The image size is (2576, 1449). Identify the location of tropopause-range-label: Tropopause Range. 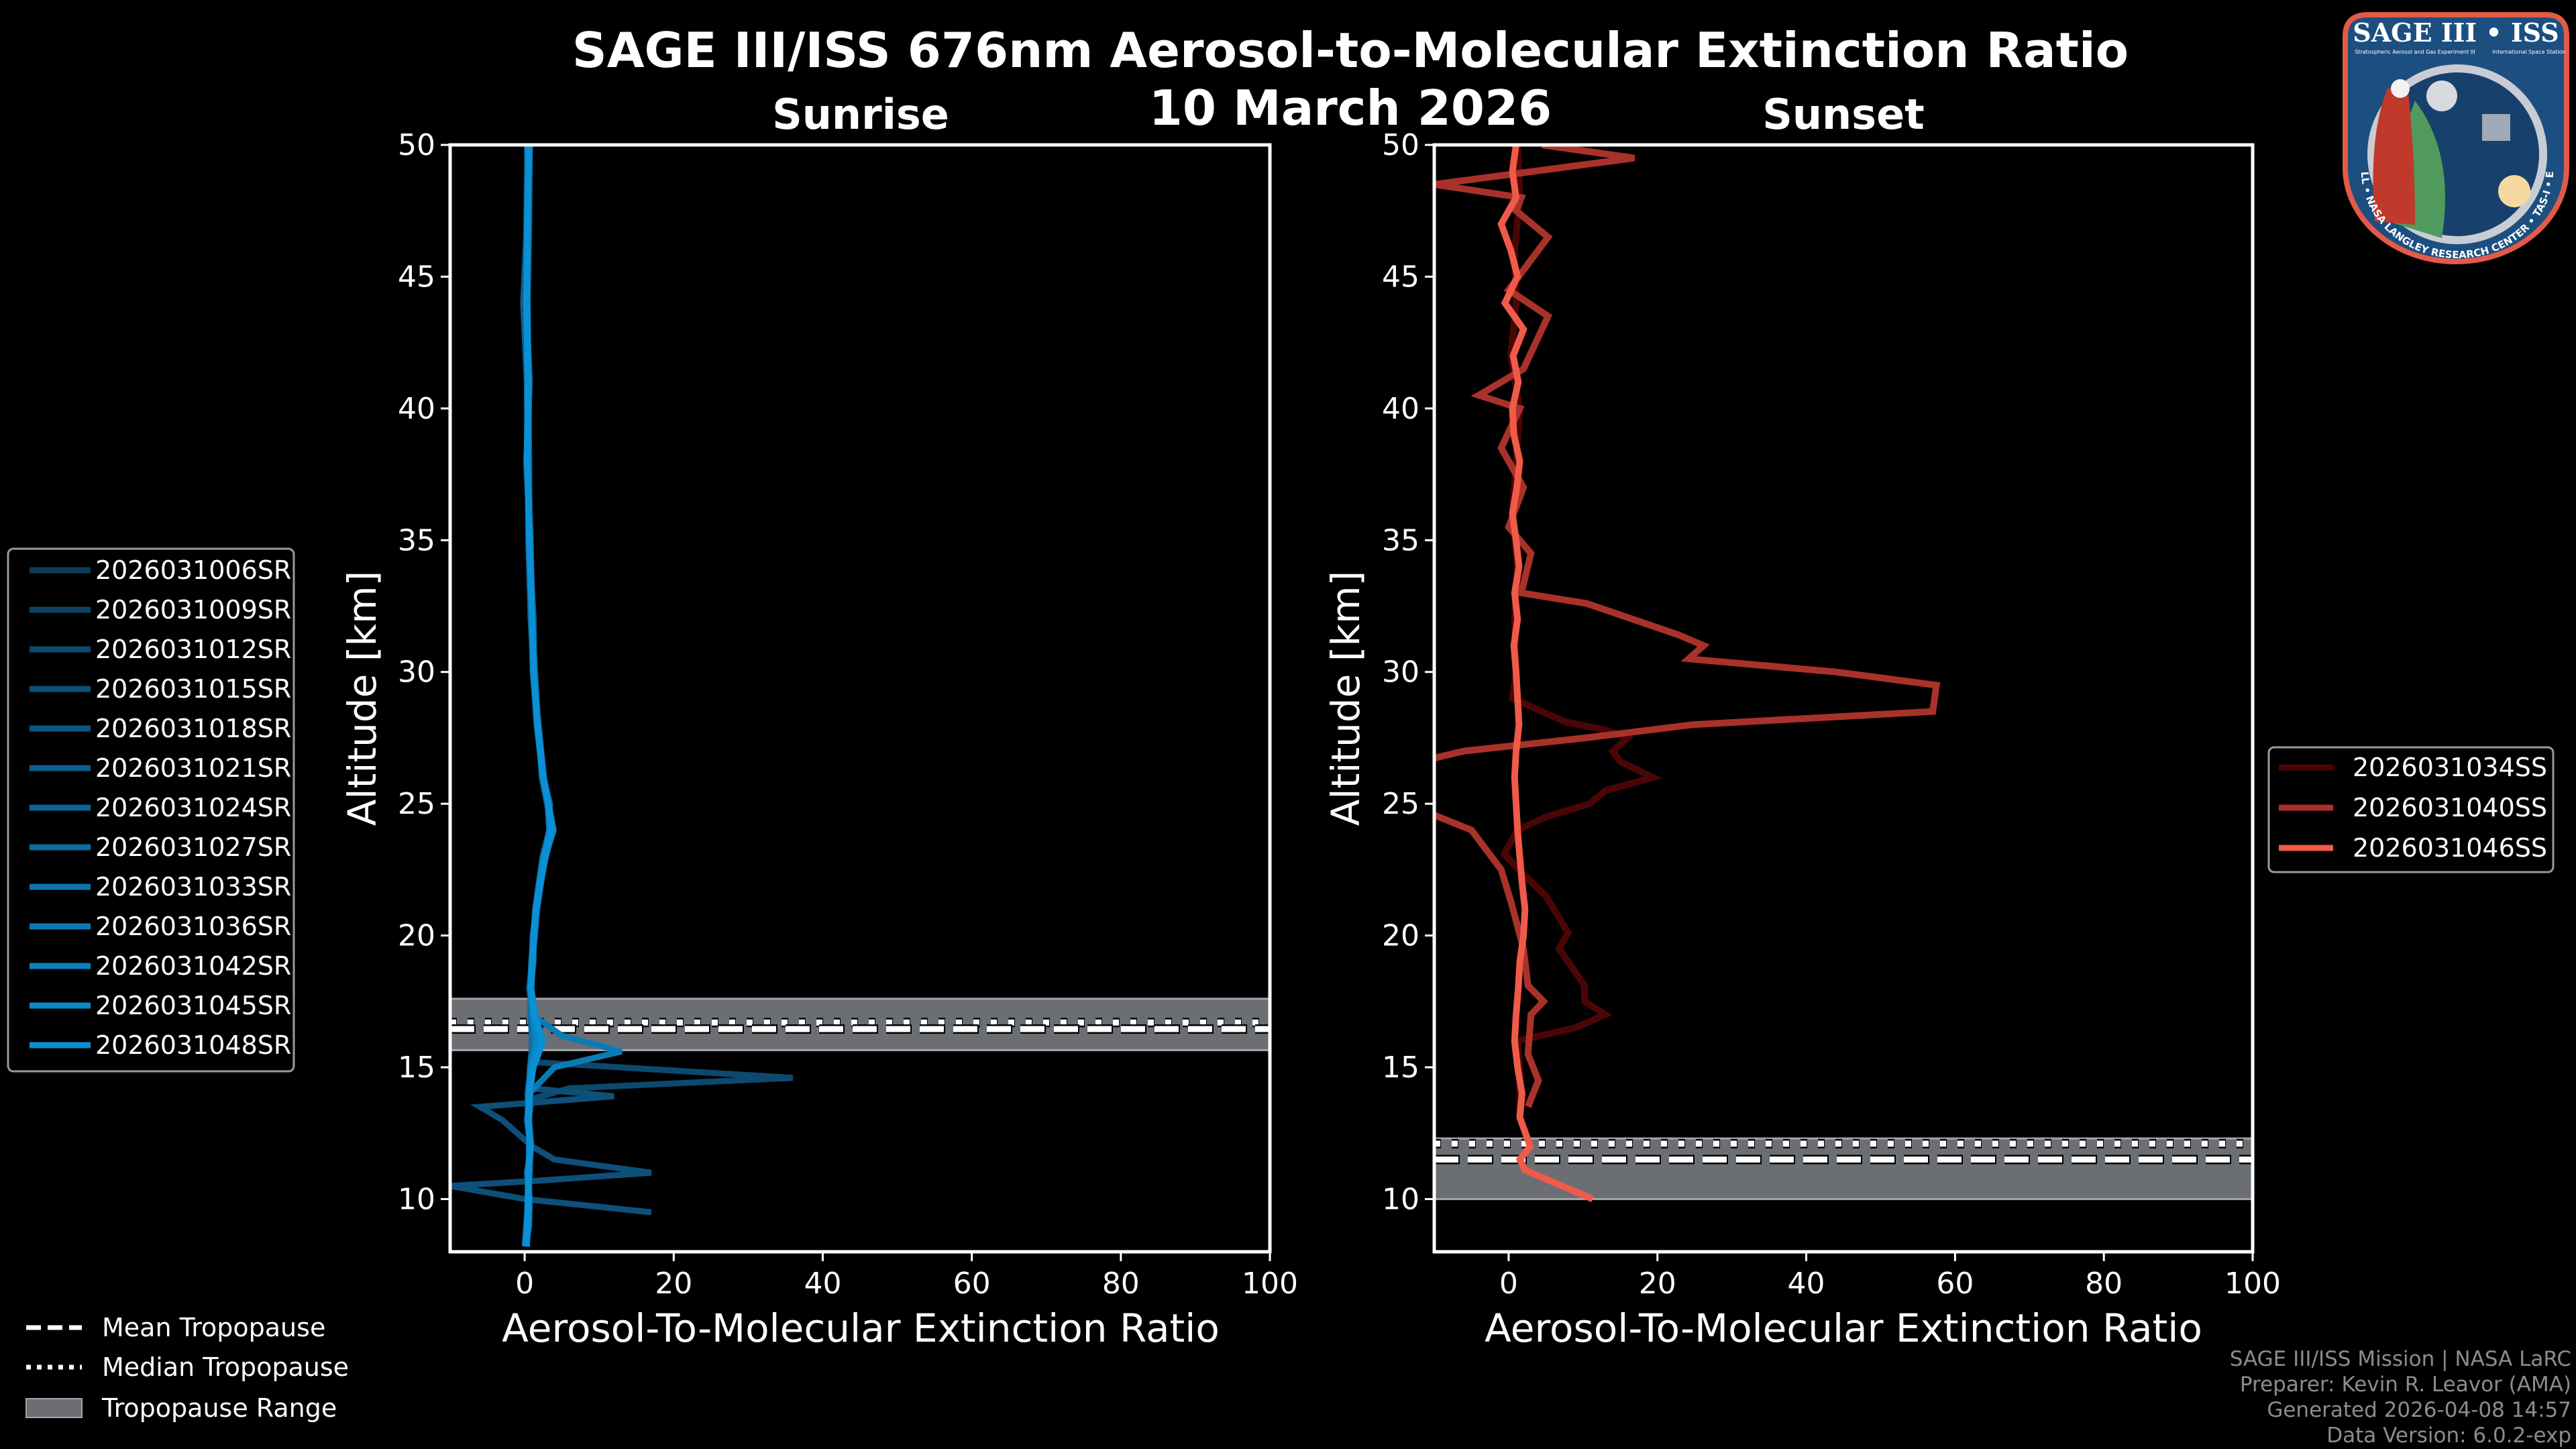
(219, 1408).